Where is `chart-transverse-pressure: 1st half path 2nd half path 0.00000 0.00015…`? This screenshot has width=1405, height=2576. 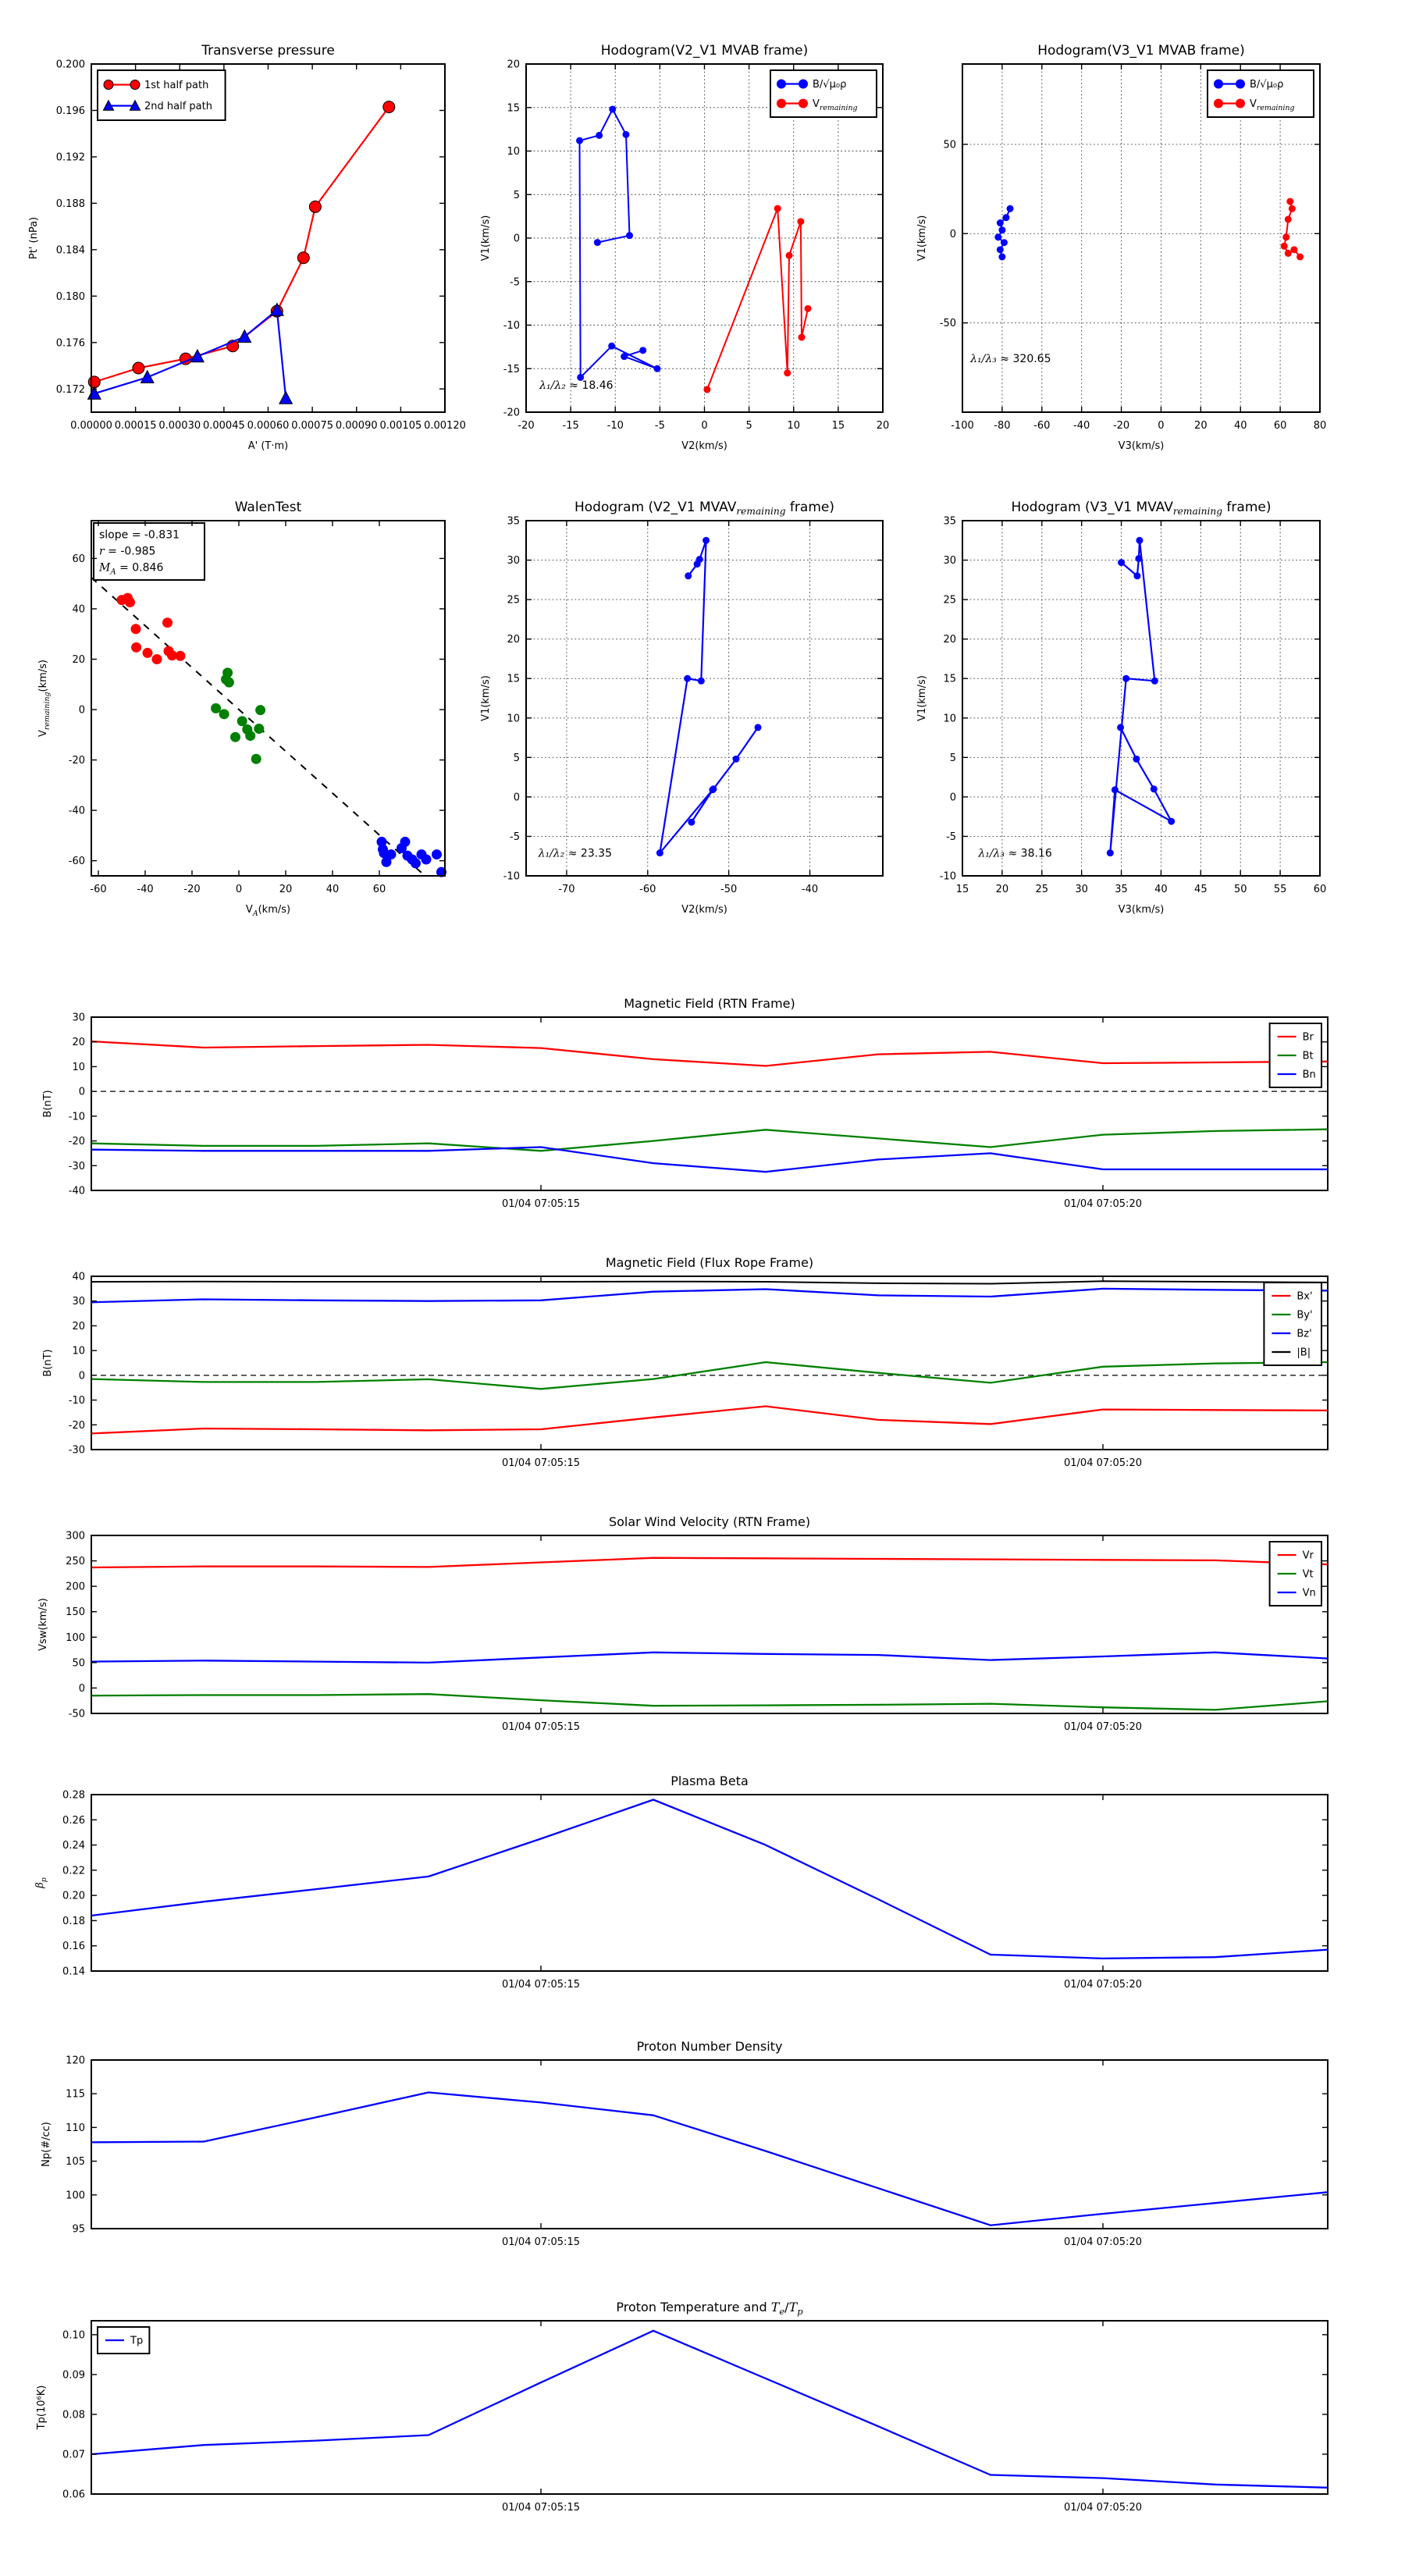
chart-transverse-pressure: 1st half path 2nd half path 0.00000 0.00015… is located at coordinates (247, 247).